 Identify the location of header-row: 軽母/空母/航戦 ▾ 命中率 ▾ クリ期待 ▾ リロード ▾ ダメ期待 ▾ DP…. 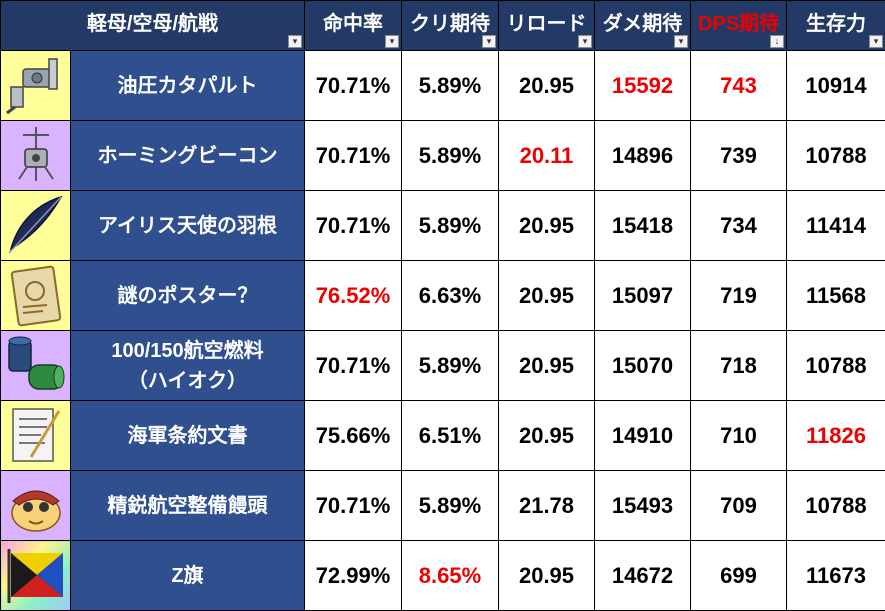
(442, 25).